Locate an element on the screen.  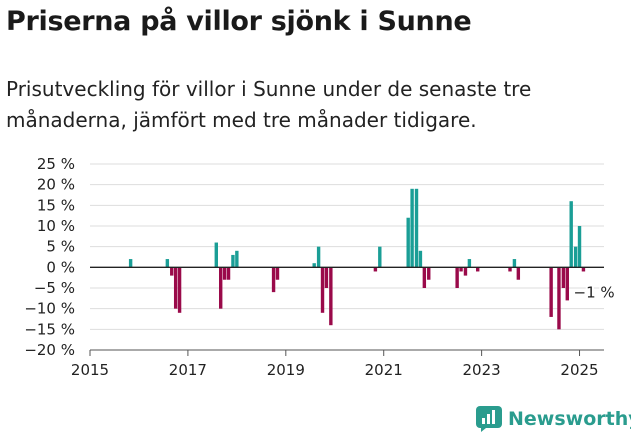
y-tick-label: −5 % is located at coordinates (54, 288).